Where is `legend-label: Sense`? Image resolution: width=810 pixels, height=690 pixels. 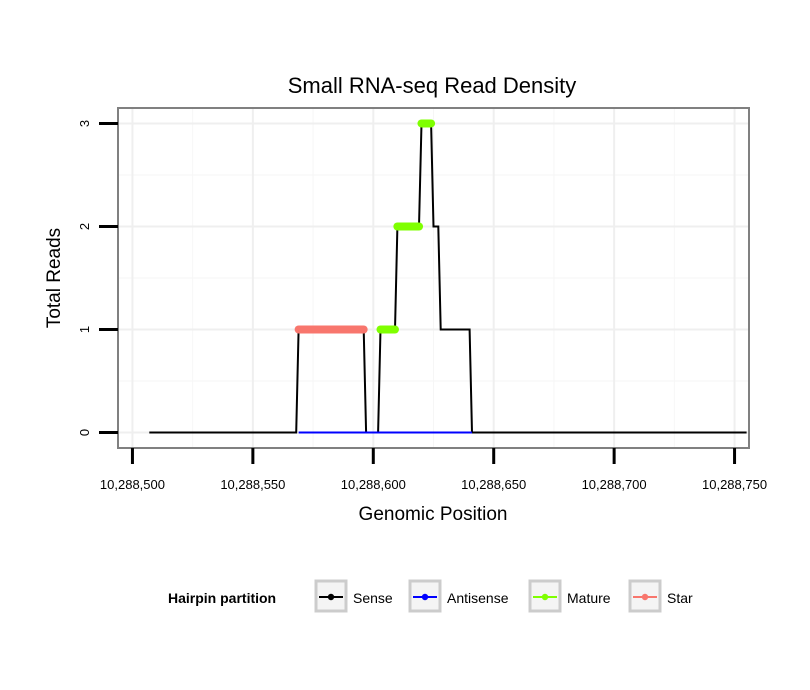
legend-label: Sense is located at coordinates (373, 598).